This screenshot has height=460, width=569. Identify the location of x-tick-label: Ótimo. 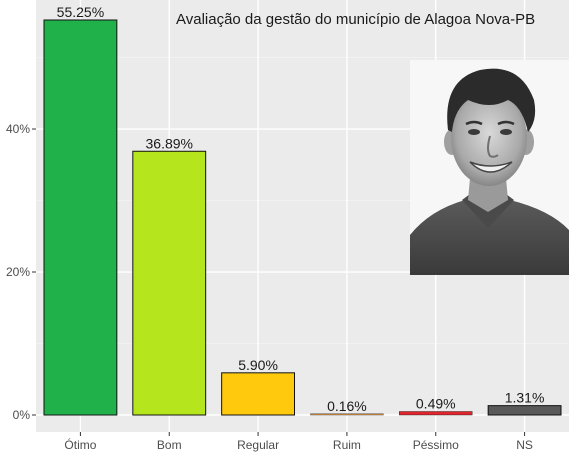
(80, 444).